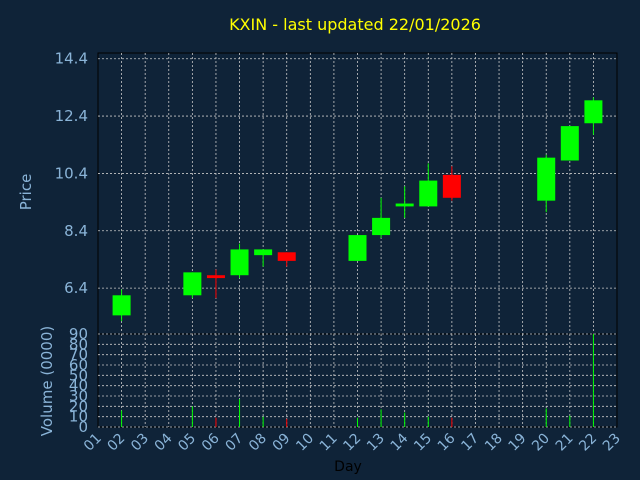  I want to click on day-tick-label: 04, so click(164, 442).